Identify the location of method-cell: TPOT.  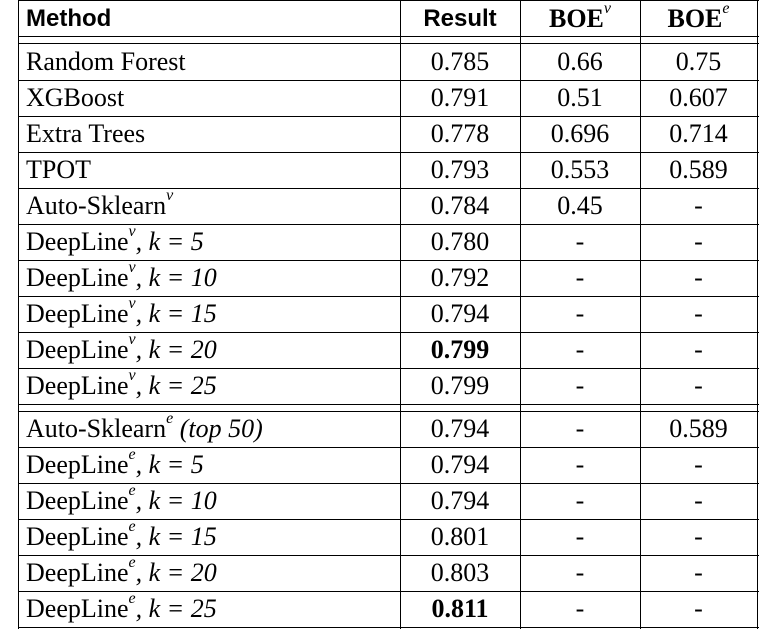
(209, 170).